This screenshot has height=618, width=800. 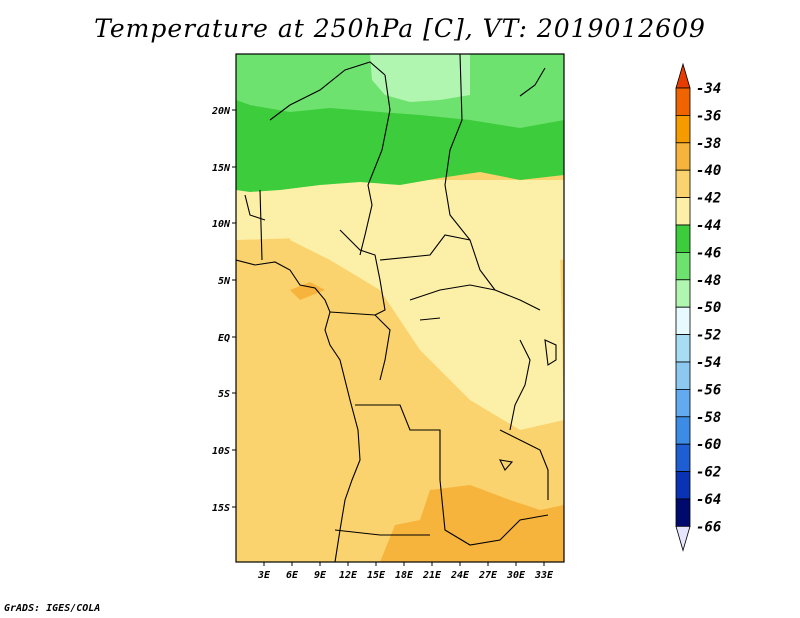 What do you see at coordinates (224, 281) in the screenshot?
I see `lat-label: 5N` at bounding box center [224, 281].